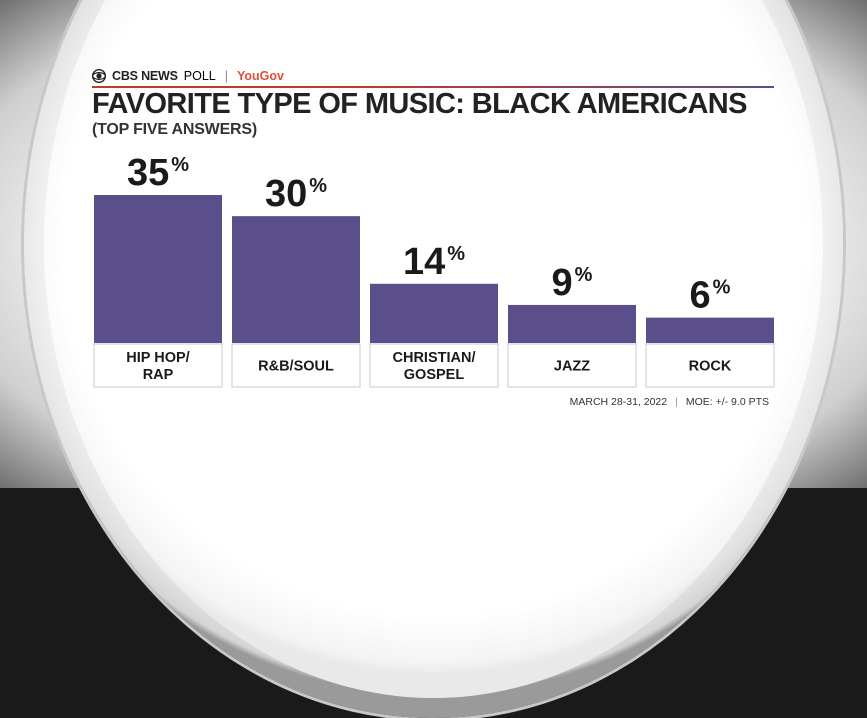 Image resolution: width=867 pixels, height=718 pixels. Describe the element at coordinates (260, 76) in the screenshot. I see `brand-yougov: YouGov` at that location.